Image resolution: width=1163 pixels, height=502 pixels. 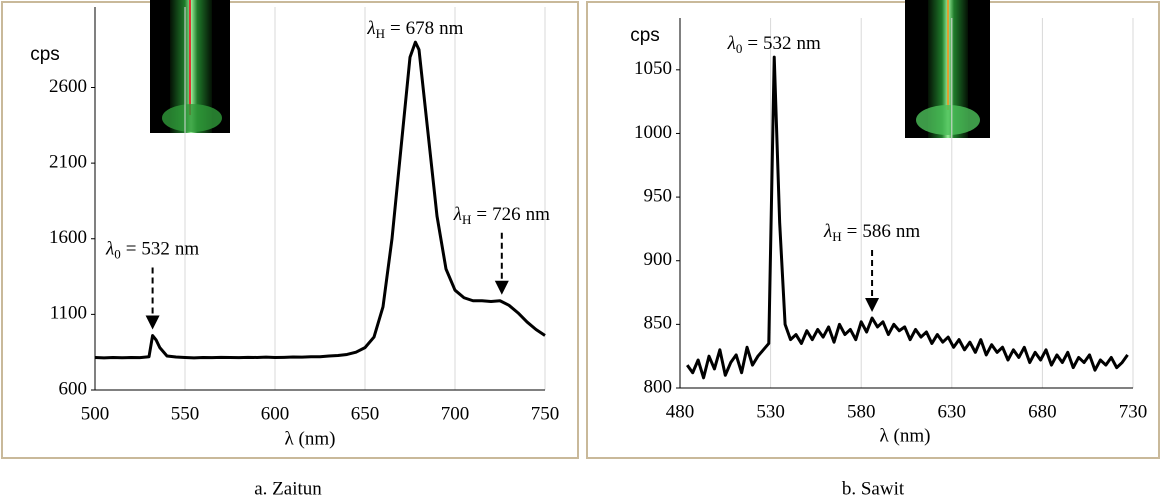 I want to click on annotation: λH = 678 nm, so click(x=414, y=29).